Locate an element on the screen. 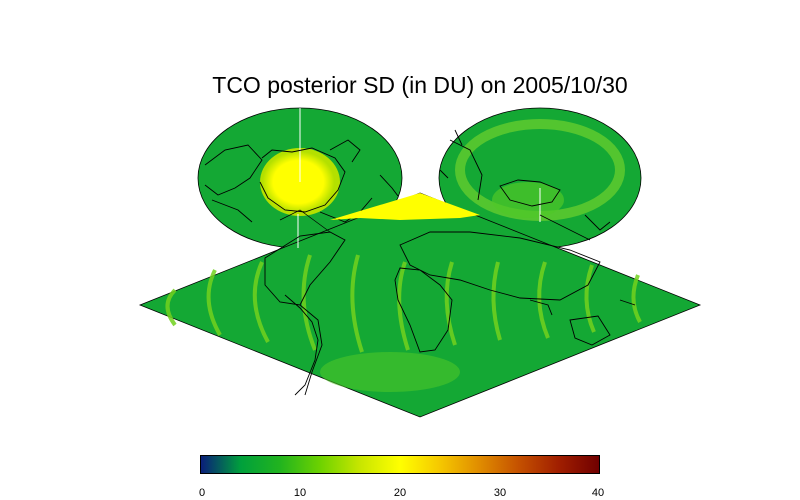 The width and height of the screenshot is (800, 500). colorbar-tick-label: 30 is located at coordinates (500, 493).